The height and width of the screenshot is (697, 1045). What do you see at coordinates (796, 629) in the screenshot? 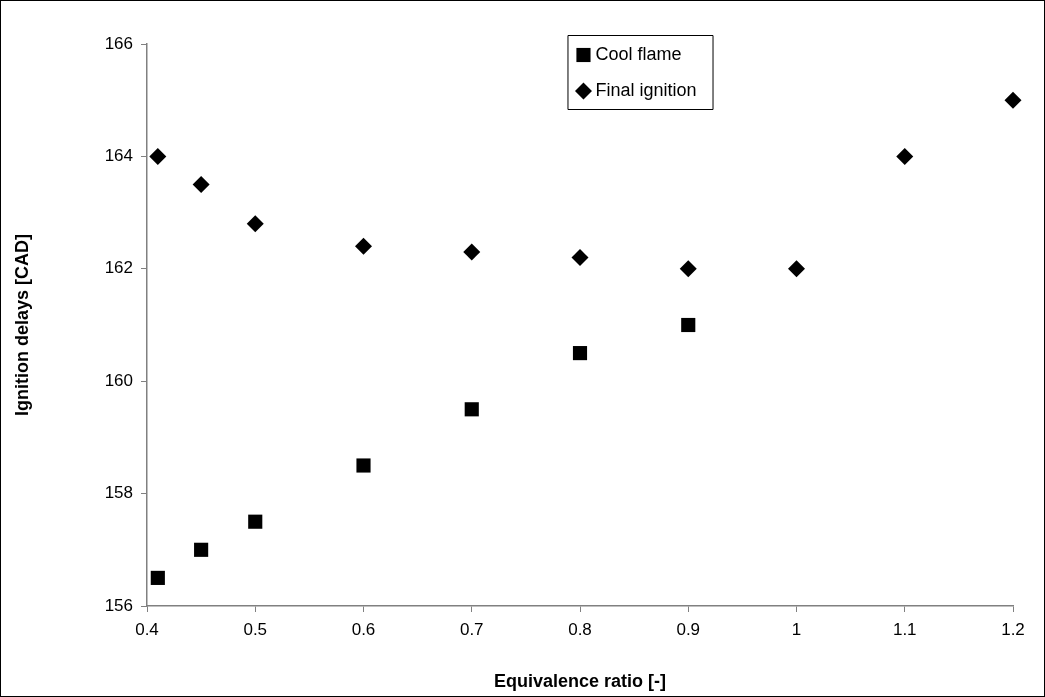
I see `x-tick-label: 1` at bounding box center [796, 629].